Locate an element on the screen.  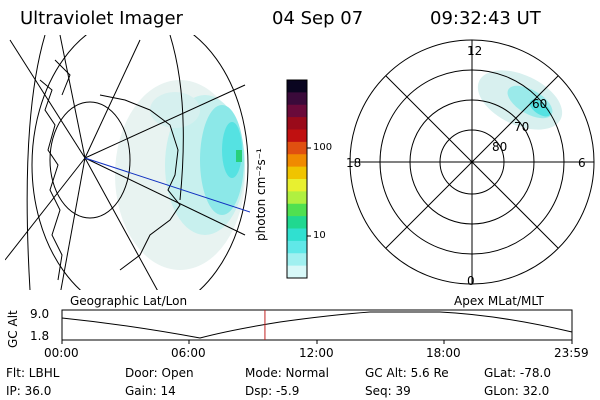
geo-panel-label: Geographic Lat/Lon is located at coordinates (129, 301).